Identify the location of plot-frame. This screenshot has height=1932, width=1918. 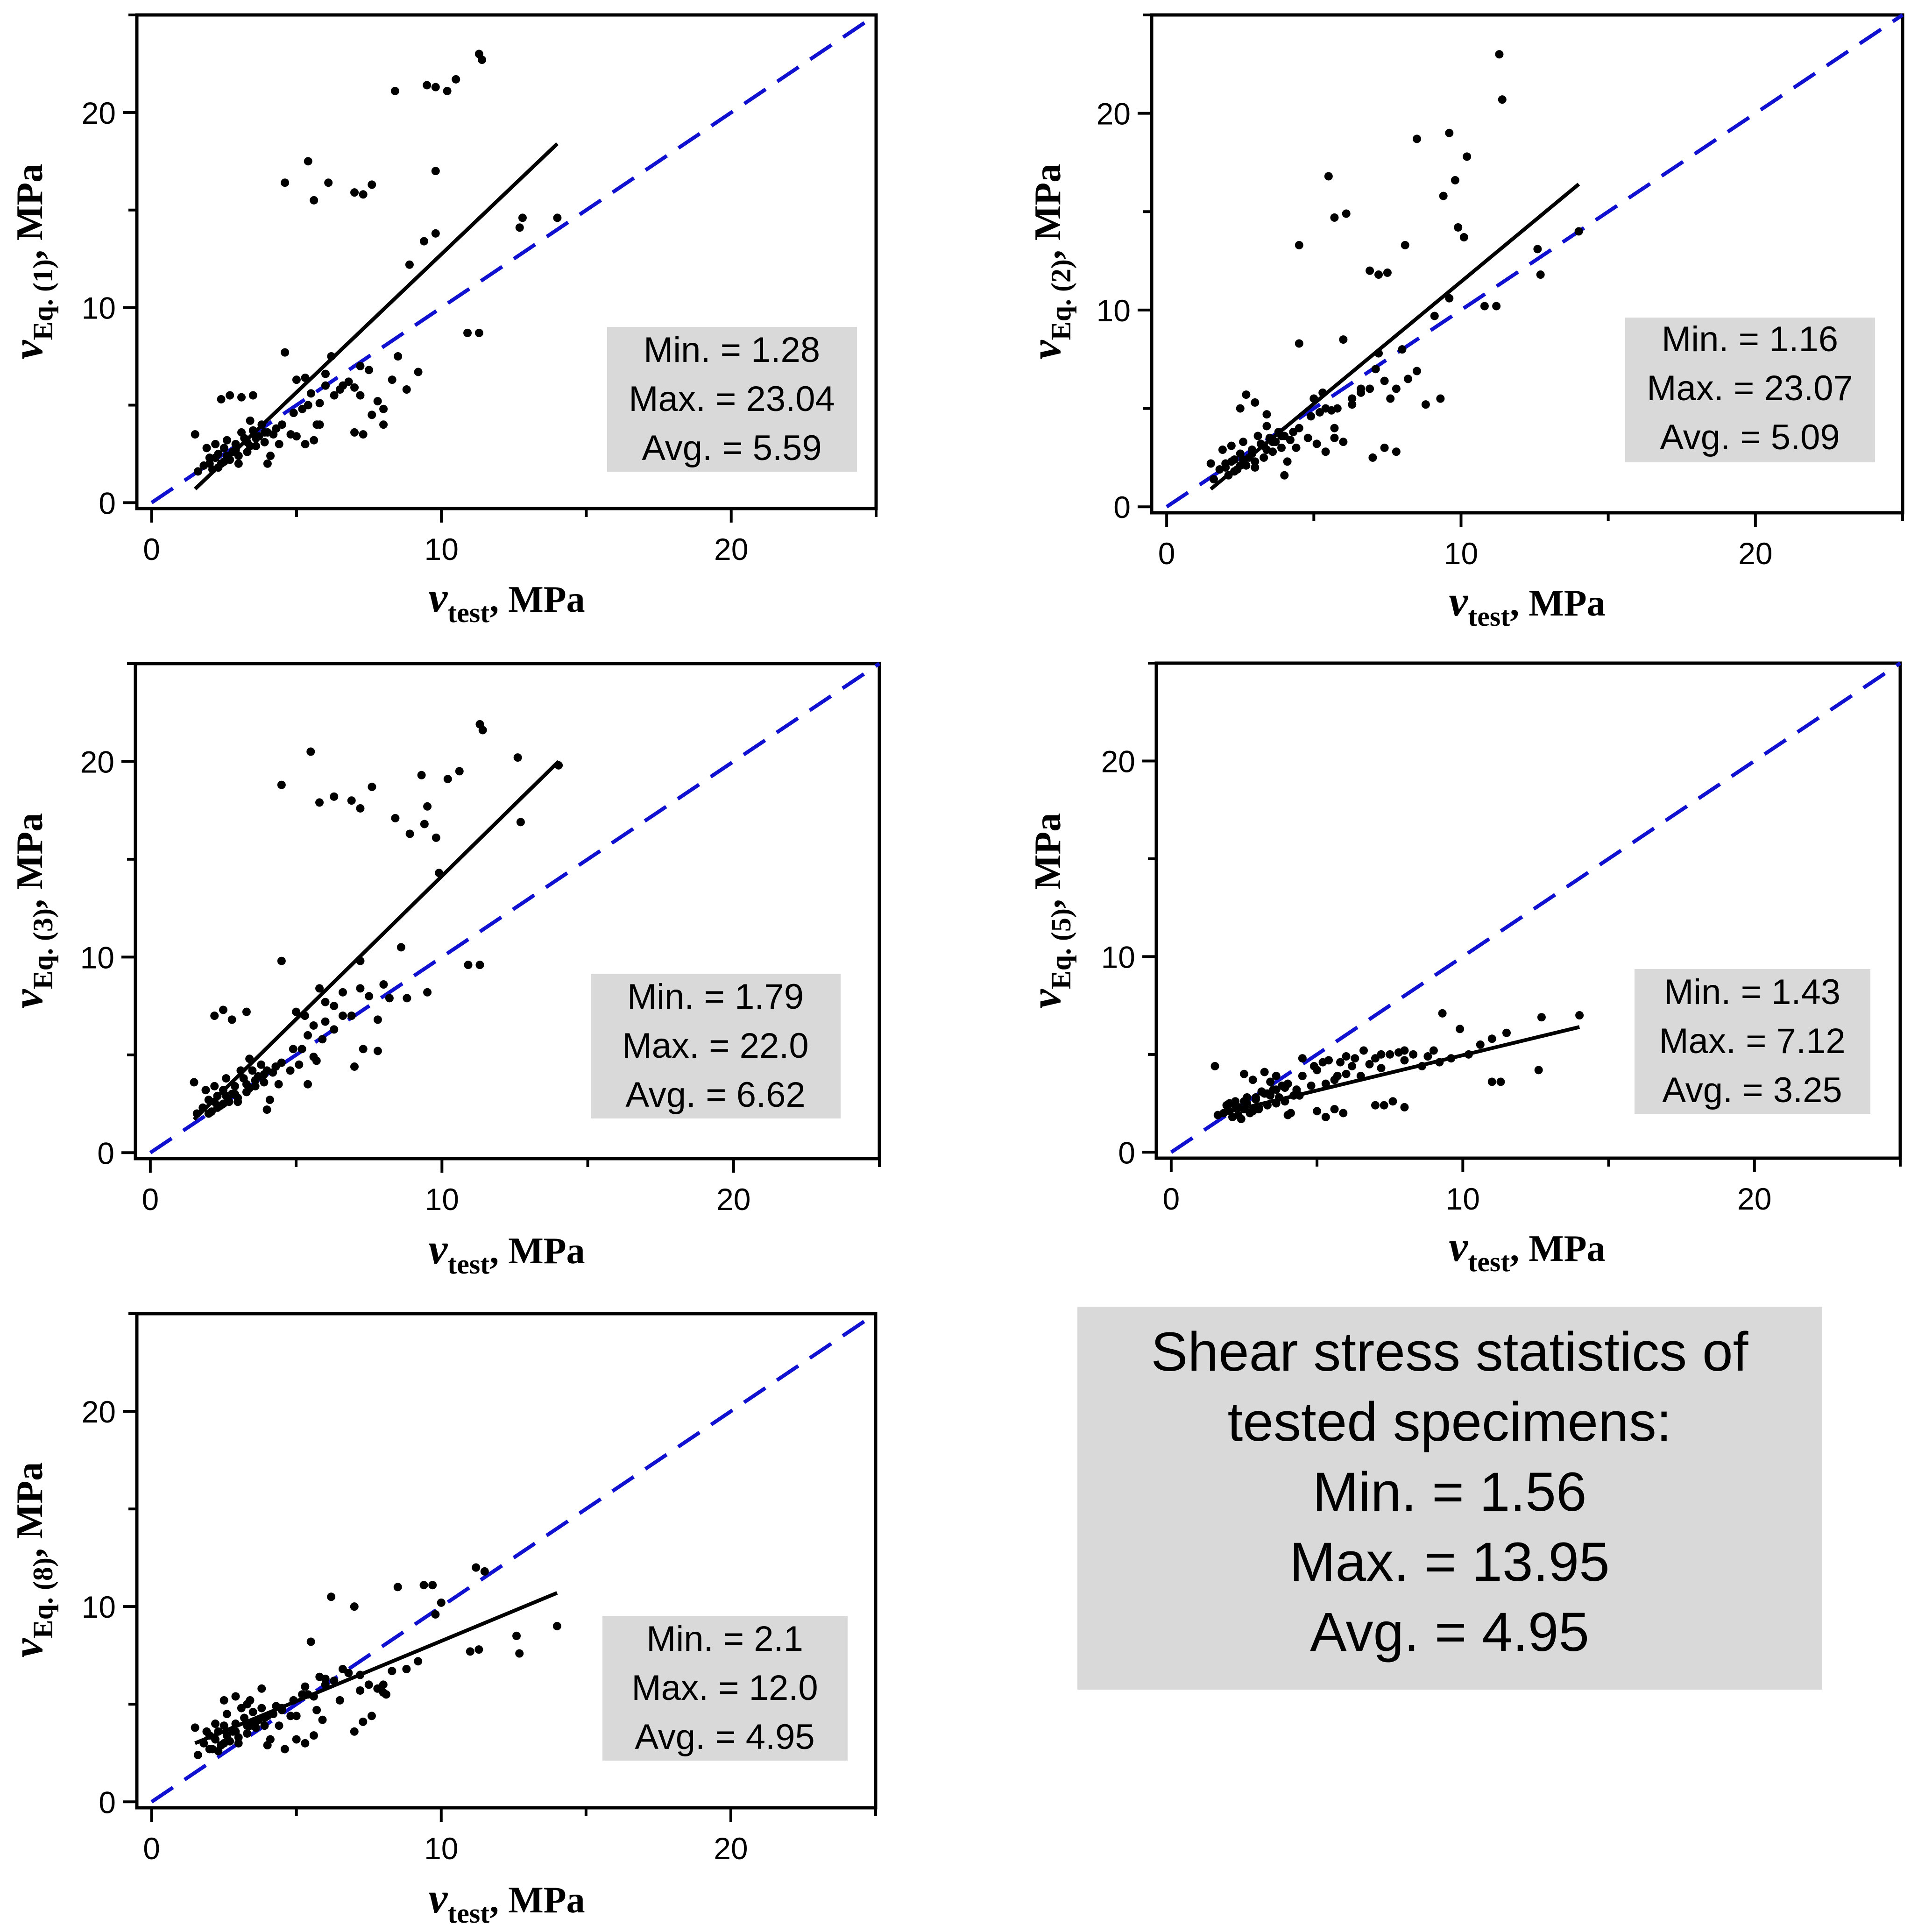
(507, 911).